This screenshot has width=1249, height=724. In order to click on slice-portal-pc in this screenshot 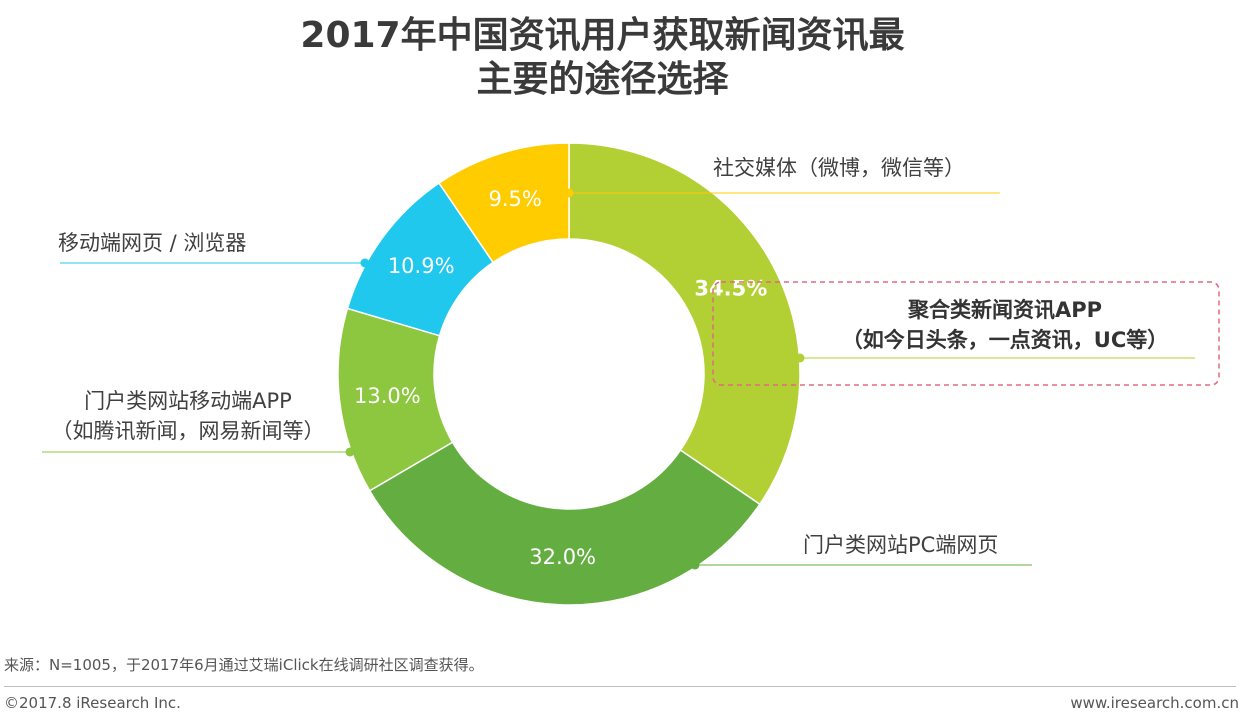, I will do `click(564, 523)`.